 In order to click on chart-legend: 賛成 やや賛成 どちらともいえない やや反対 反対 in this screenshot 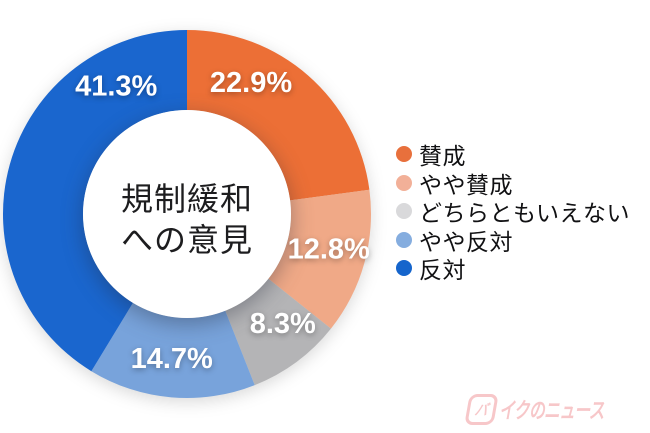, I will do `click(513, 211)`.